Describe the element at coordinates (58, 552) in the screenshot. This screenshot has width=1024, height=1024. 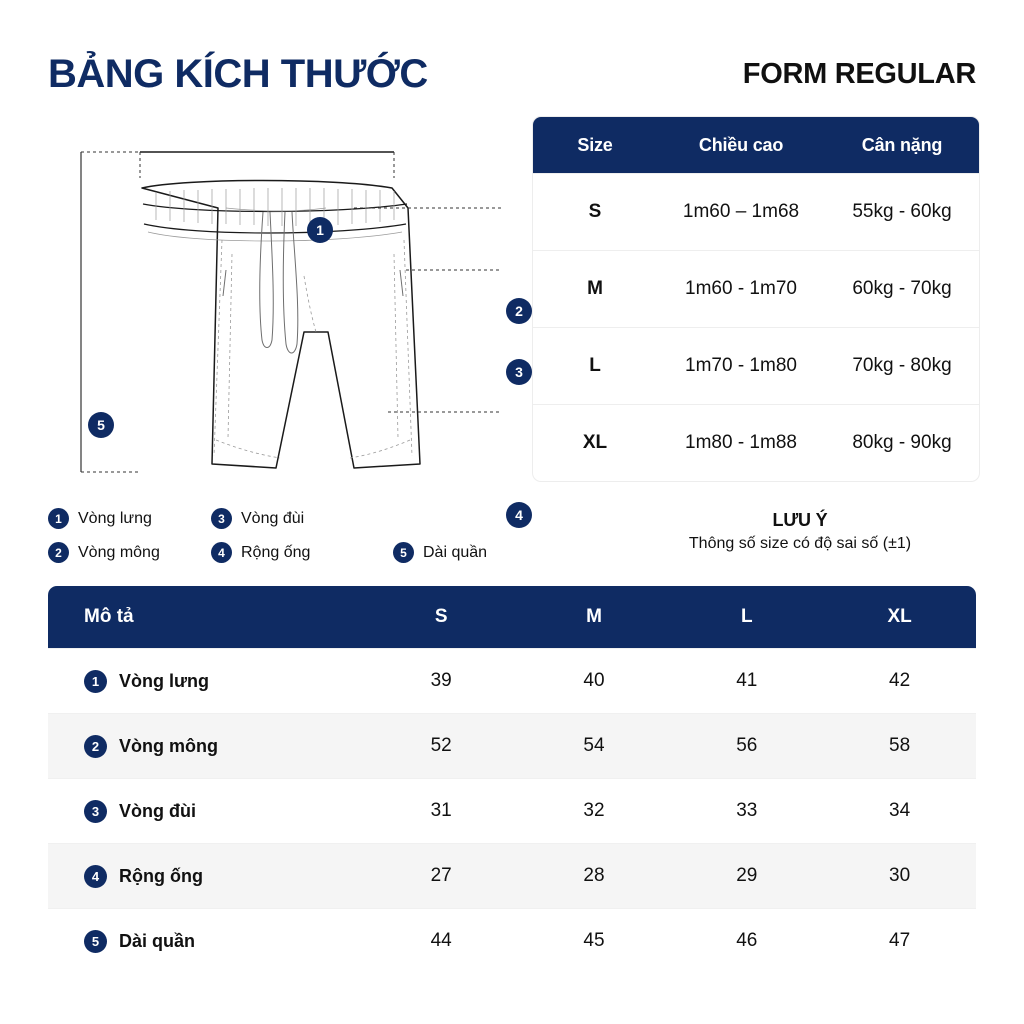
I see `legend-badge-2: 2` at that location.